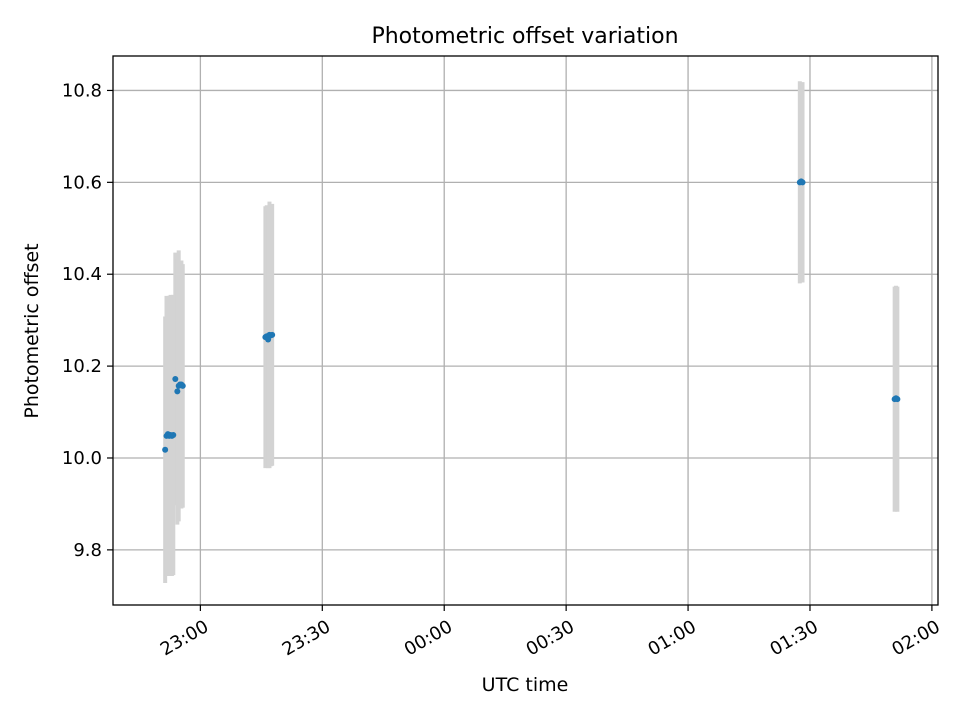 This screenshot has height=720, width=960. Describe the element at coordinates (82, 458) in the screenshot. I see `y-tick-label: 10.0` at that location.